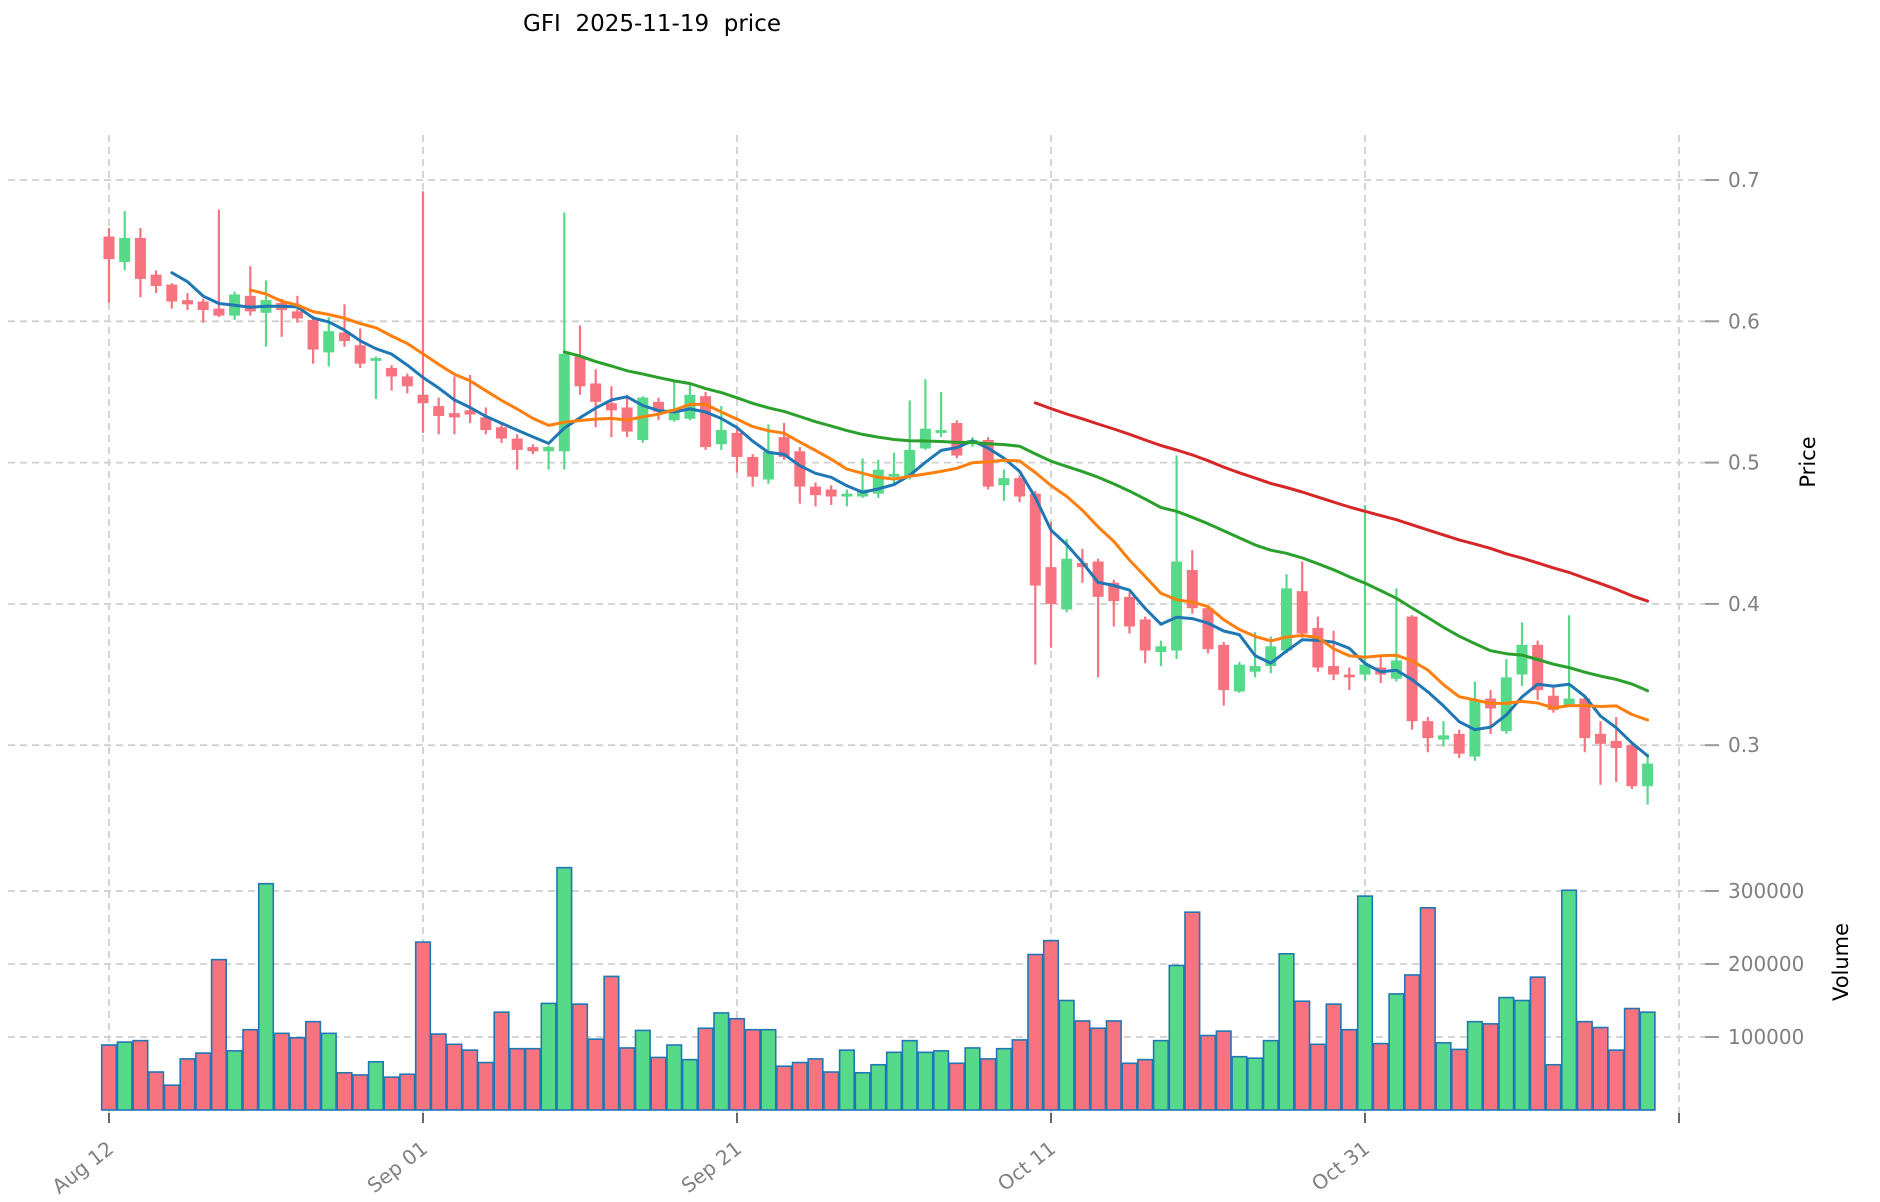  I want to click on x-tick-label: Oct 11, so click(1026, 1166).